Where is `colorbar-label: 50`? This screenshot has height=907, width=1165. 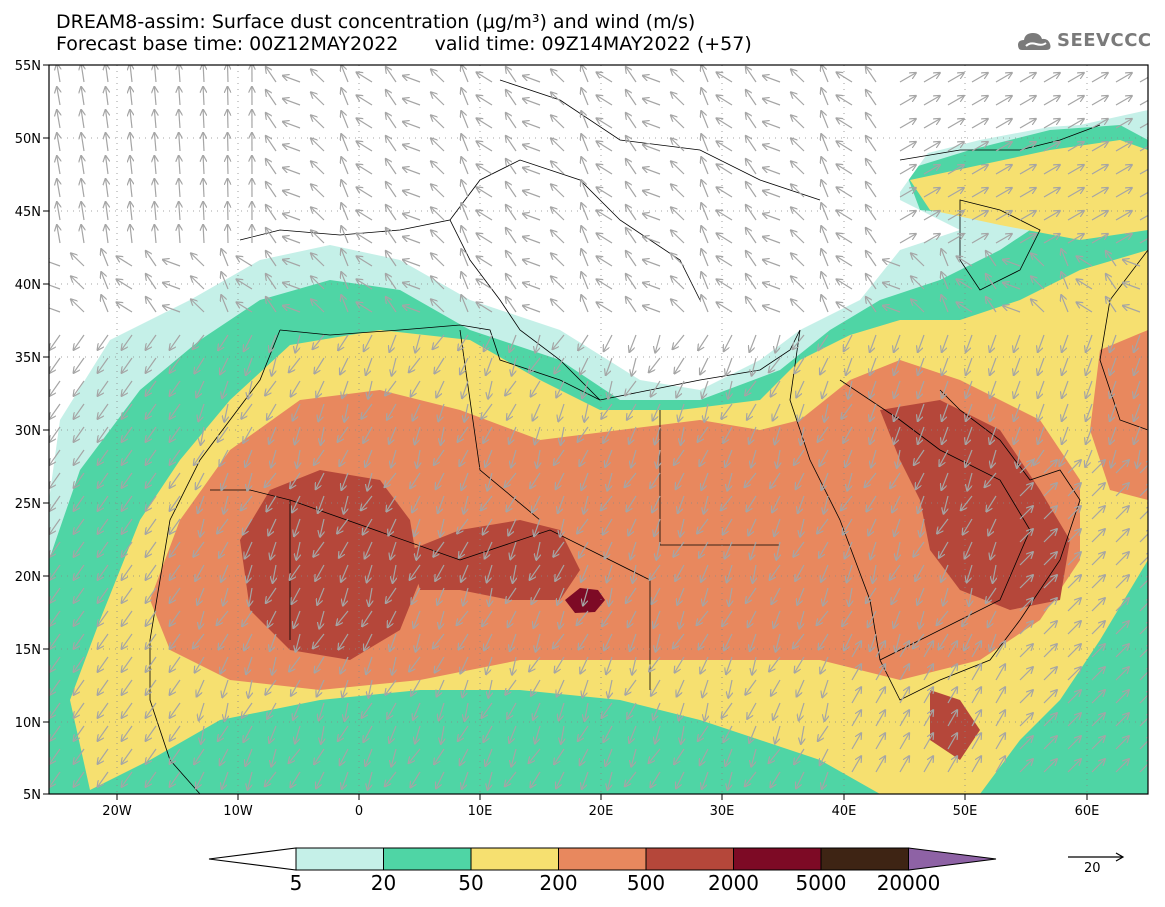
colorbar-label: 50 is located at coordinates (471, 883).